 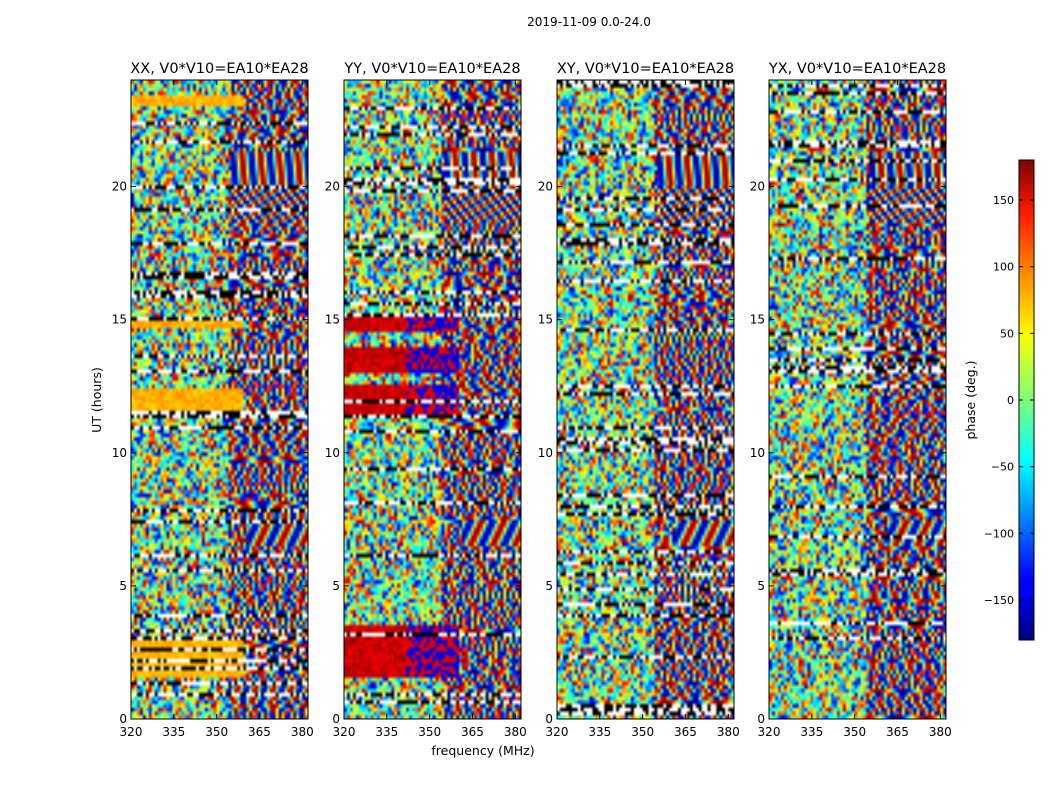 What do you see at coordinates (999, 533) in the screenshot?
I see `colorbar-tick-label: −100` at bounding box center [999, 533].